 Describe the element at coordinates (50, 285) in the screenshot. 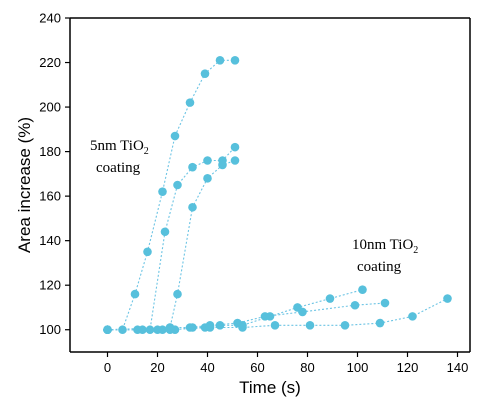

I see `y-tick-label-120: 120` at that location.